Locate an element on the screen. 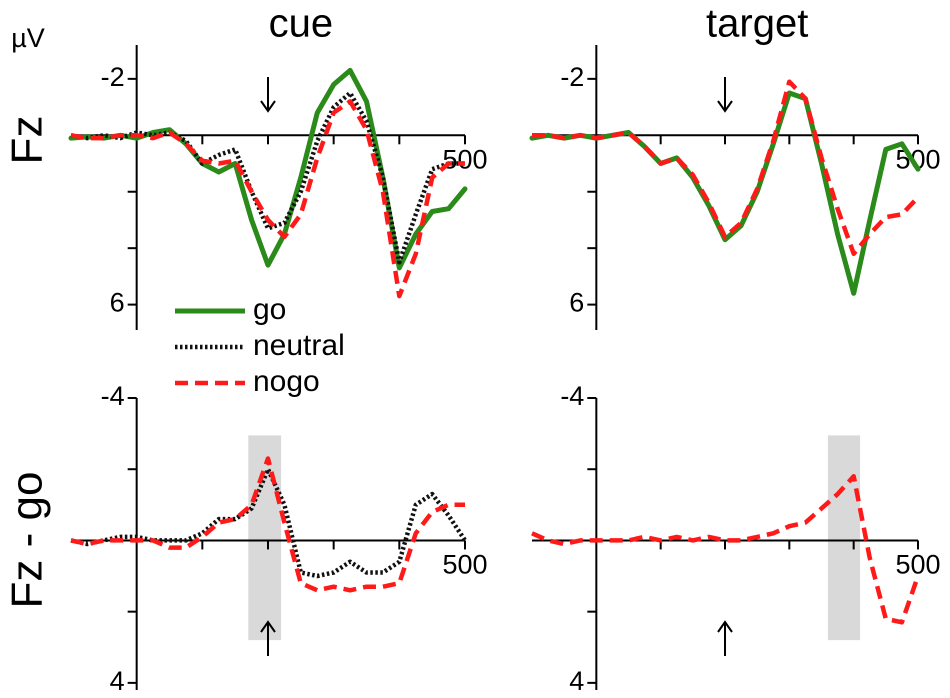 This screenshot has height=698, width=950. legend-label: neutral is located at coordinates (299, 345).